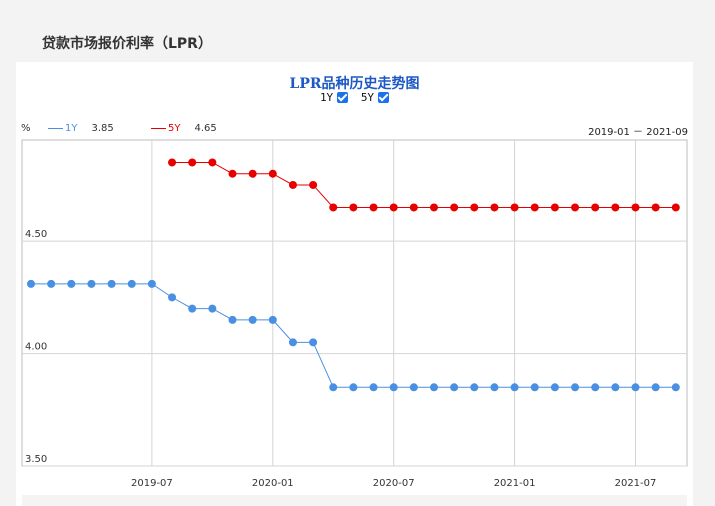  Describe the element at coordinates (102, 128) in the screenshot. I see `legend-value-1y: 3.85` at that location.